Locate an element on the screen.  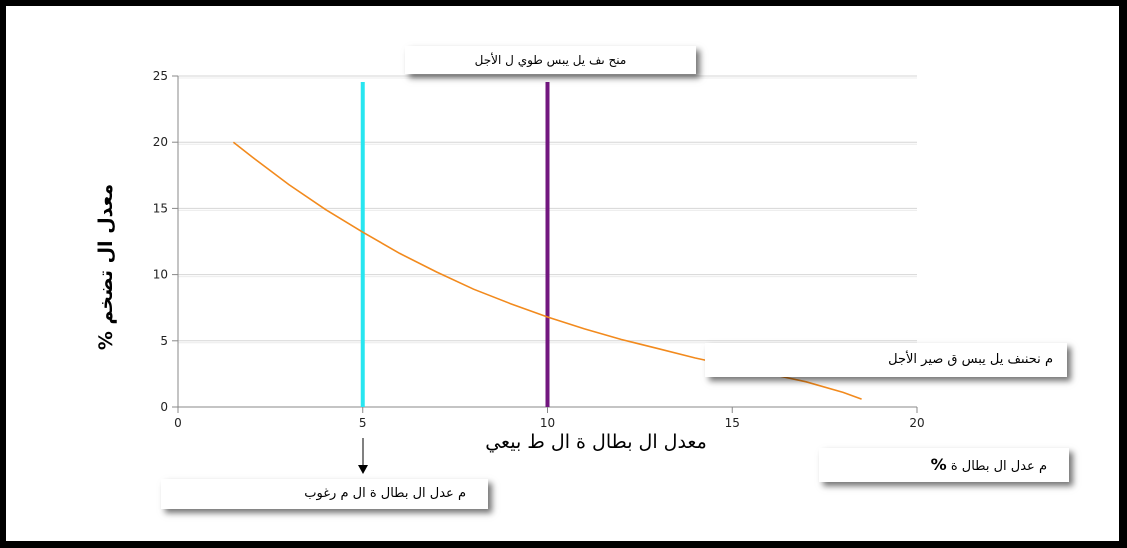
y-tick-label: 0 is located at coordinates (164, 407).